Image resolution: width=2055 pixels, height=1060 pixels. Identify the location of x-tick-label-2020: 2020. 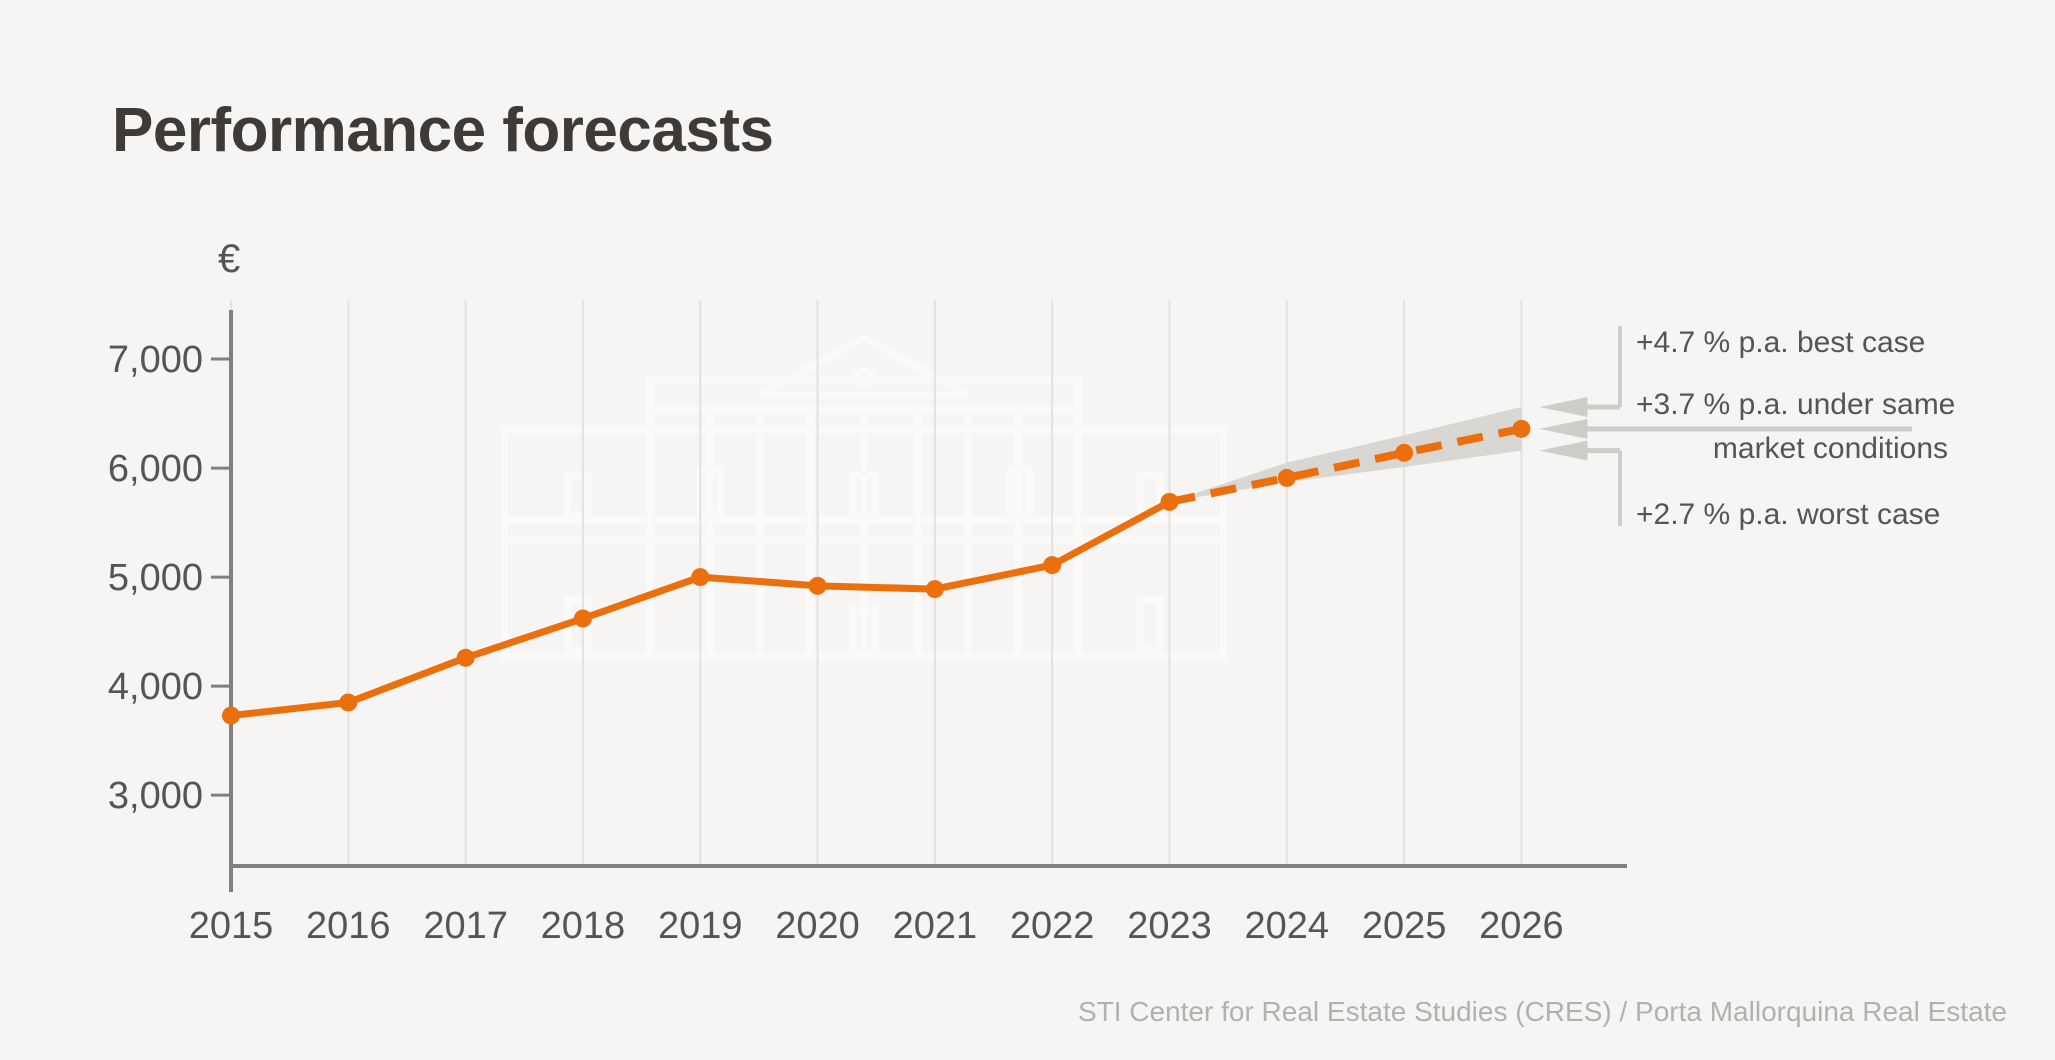
(817, 926).